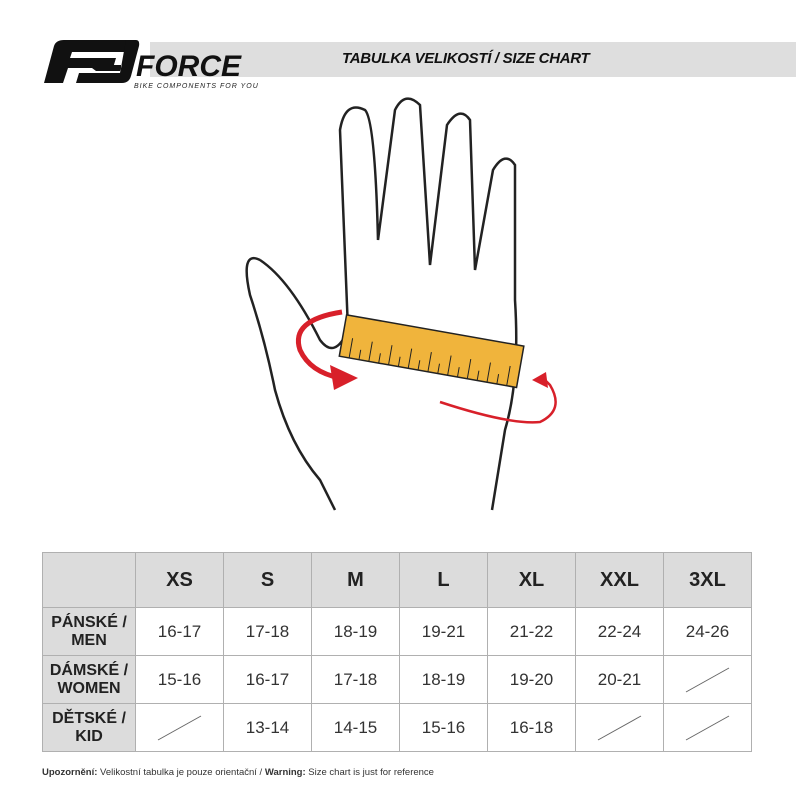  I want to click on size-3xl: 3XL, so click(707, 580).